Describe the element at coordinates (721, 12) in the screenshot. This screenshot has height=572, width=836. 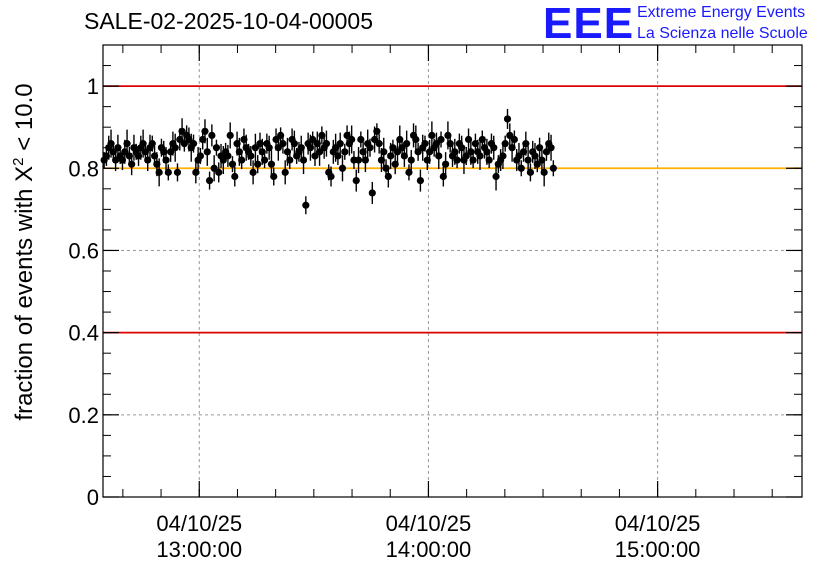
I see `logo-line-1: Extreme Energy Events` at that location.